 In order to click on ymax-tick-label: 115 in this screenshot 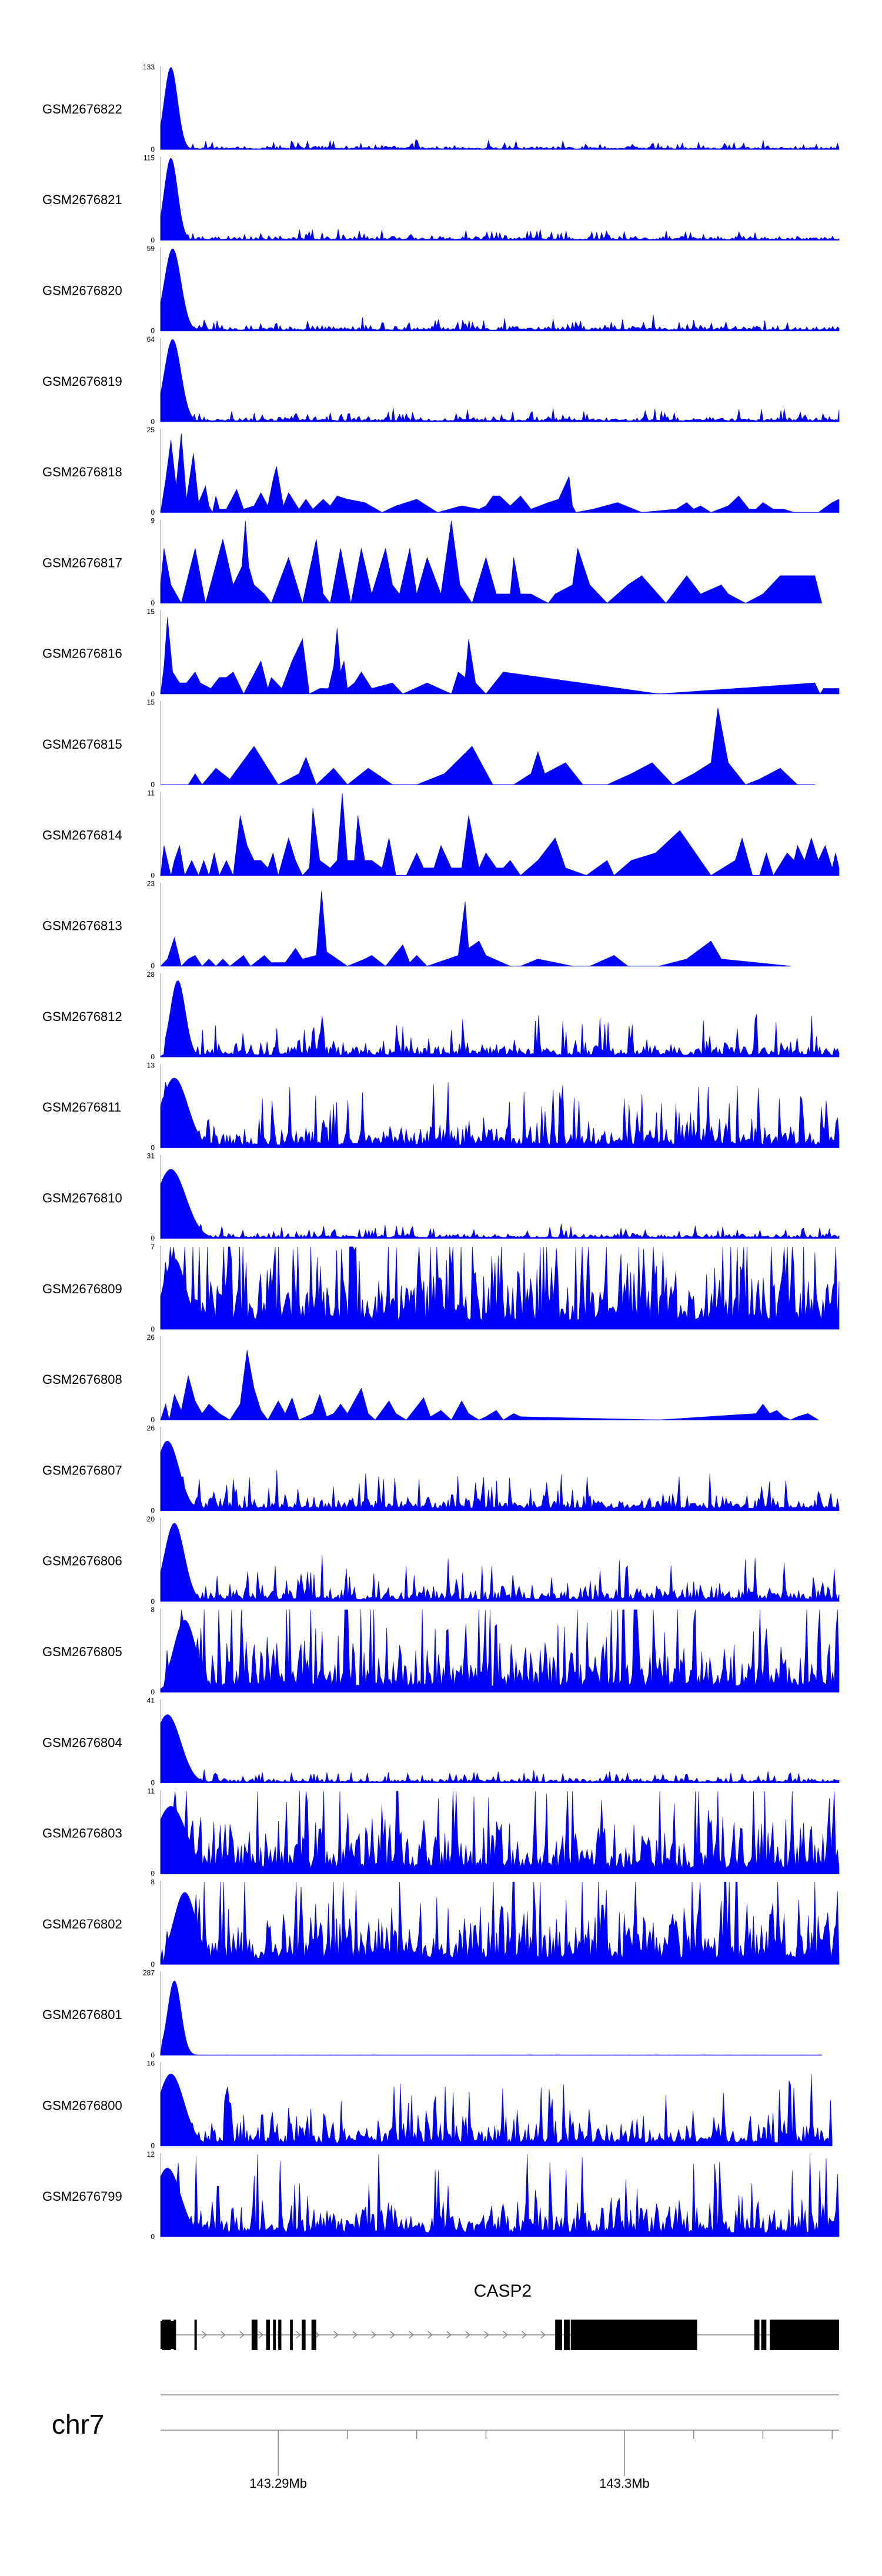, I will do `click(149, 158)`.